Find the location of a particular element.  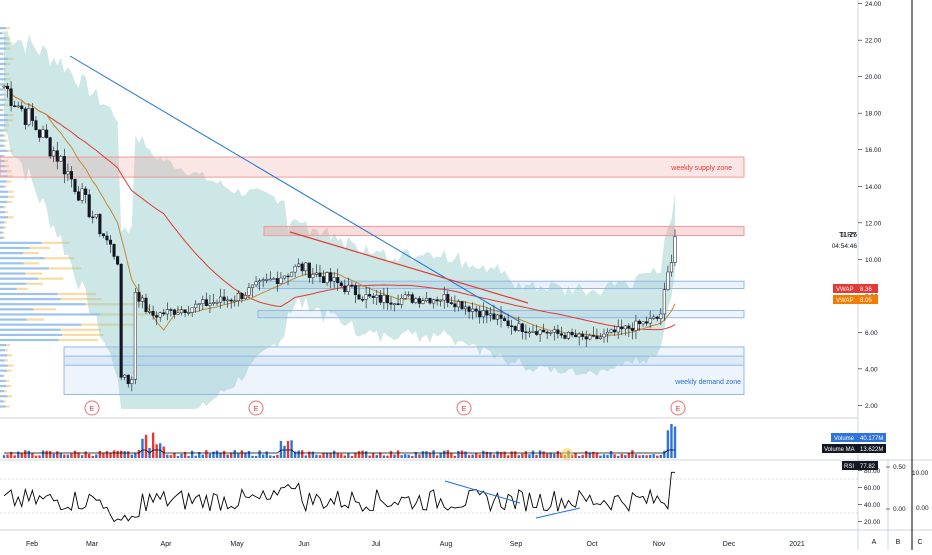

vwap-zone is located at coordinates (501, 285).